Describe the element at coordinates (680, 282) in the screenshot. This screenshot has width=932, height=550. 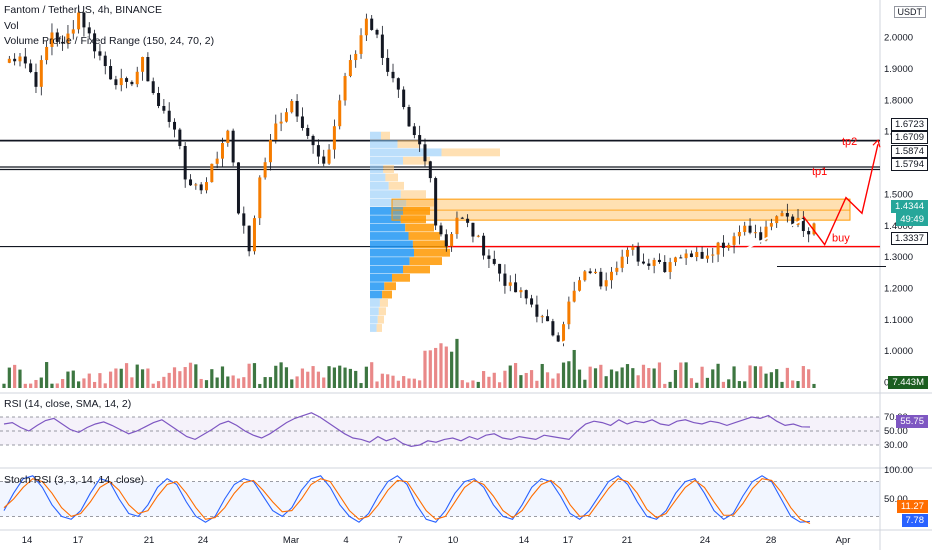
I see `trendline` at that location.